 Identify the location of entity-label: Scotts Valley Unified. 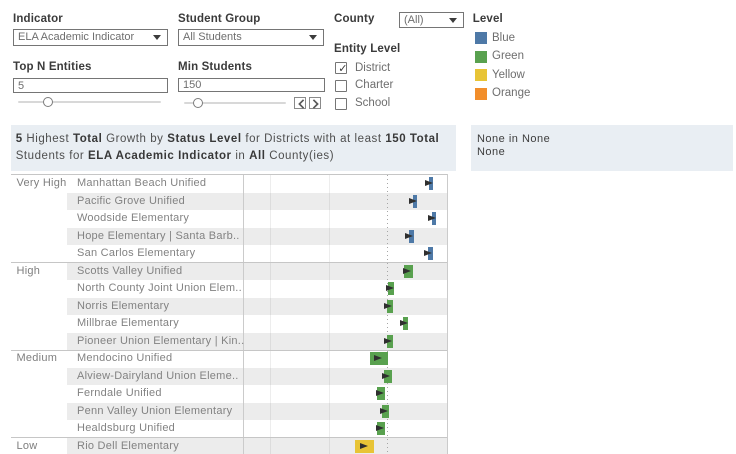
(130, 270).